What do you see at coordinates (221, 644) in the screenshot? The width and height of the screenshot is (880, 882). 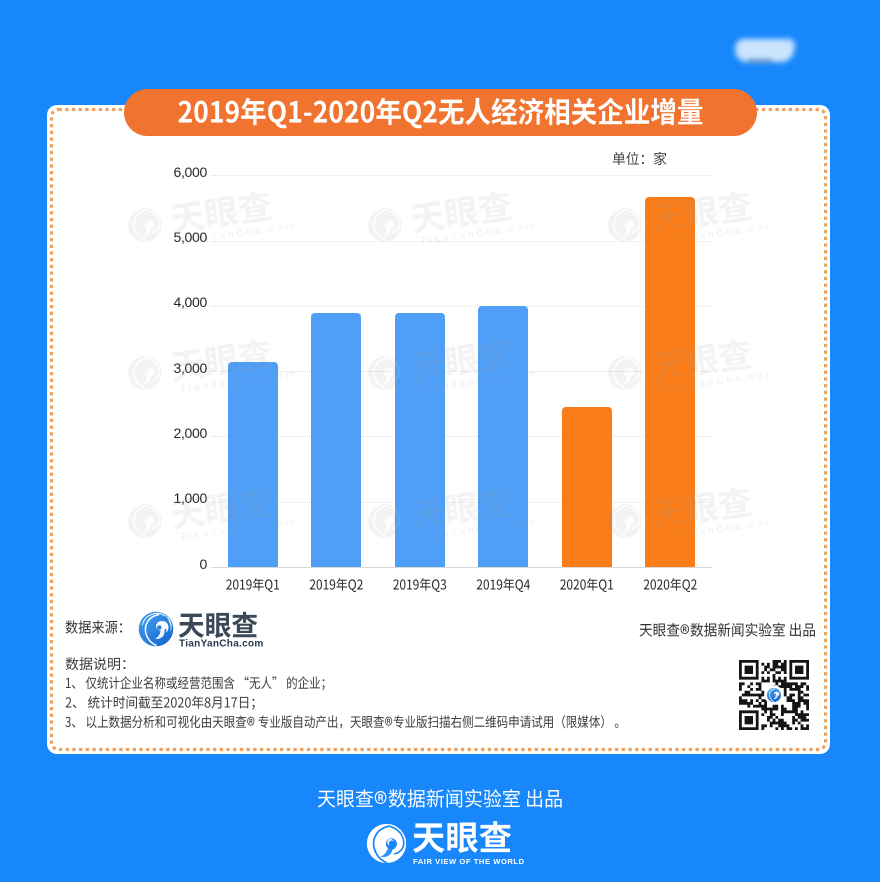 I see `svg-text: TianYanCha.com` at bounding box center [221, 644].